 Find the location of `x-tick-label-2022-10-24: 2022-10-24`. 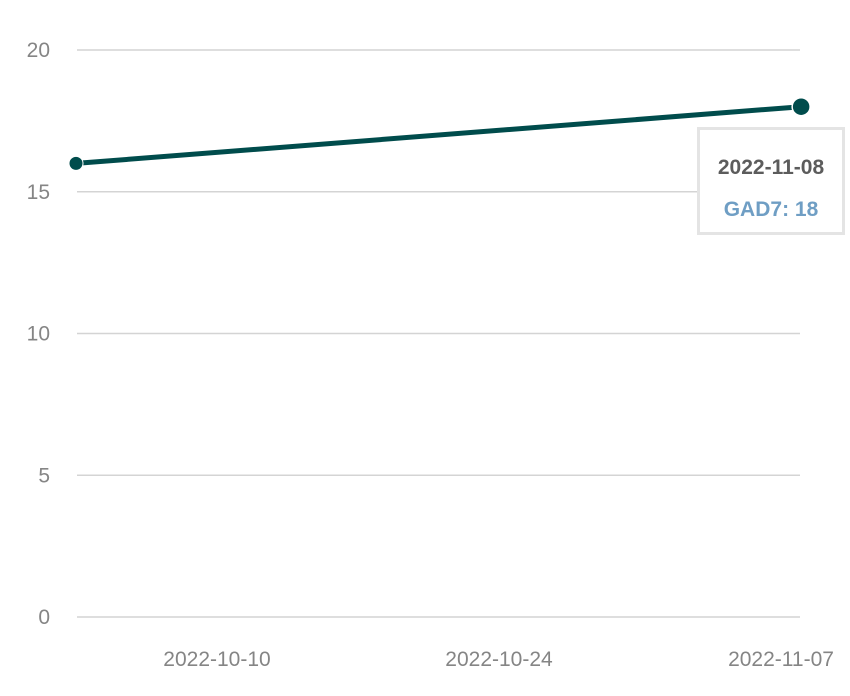

x-tick-label-2022-10-24: 2022-10-24 is located at coordinates (499, 659).